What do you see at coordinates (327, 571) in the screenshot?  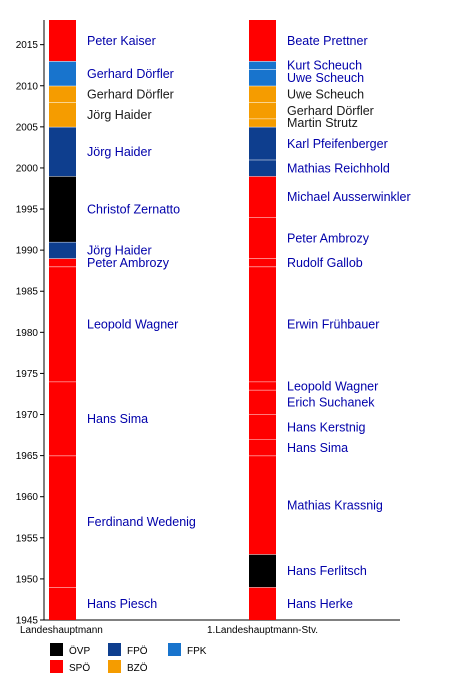 I see `segment-name-label: Hans Ferlitsch` at bounding box center [327, 571].